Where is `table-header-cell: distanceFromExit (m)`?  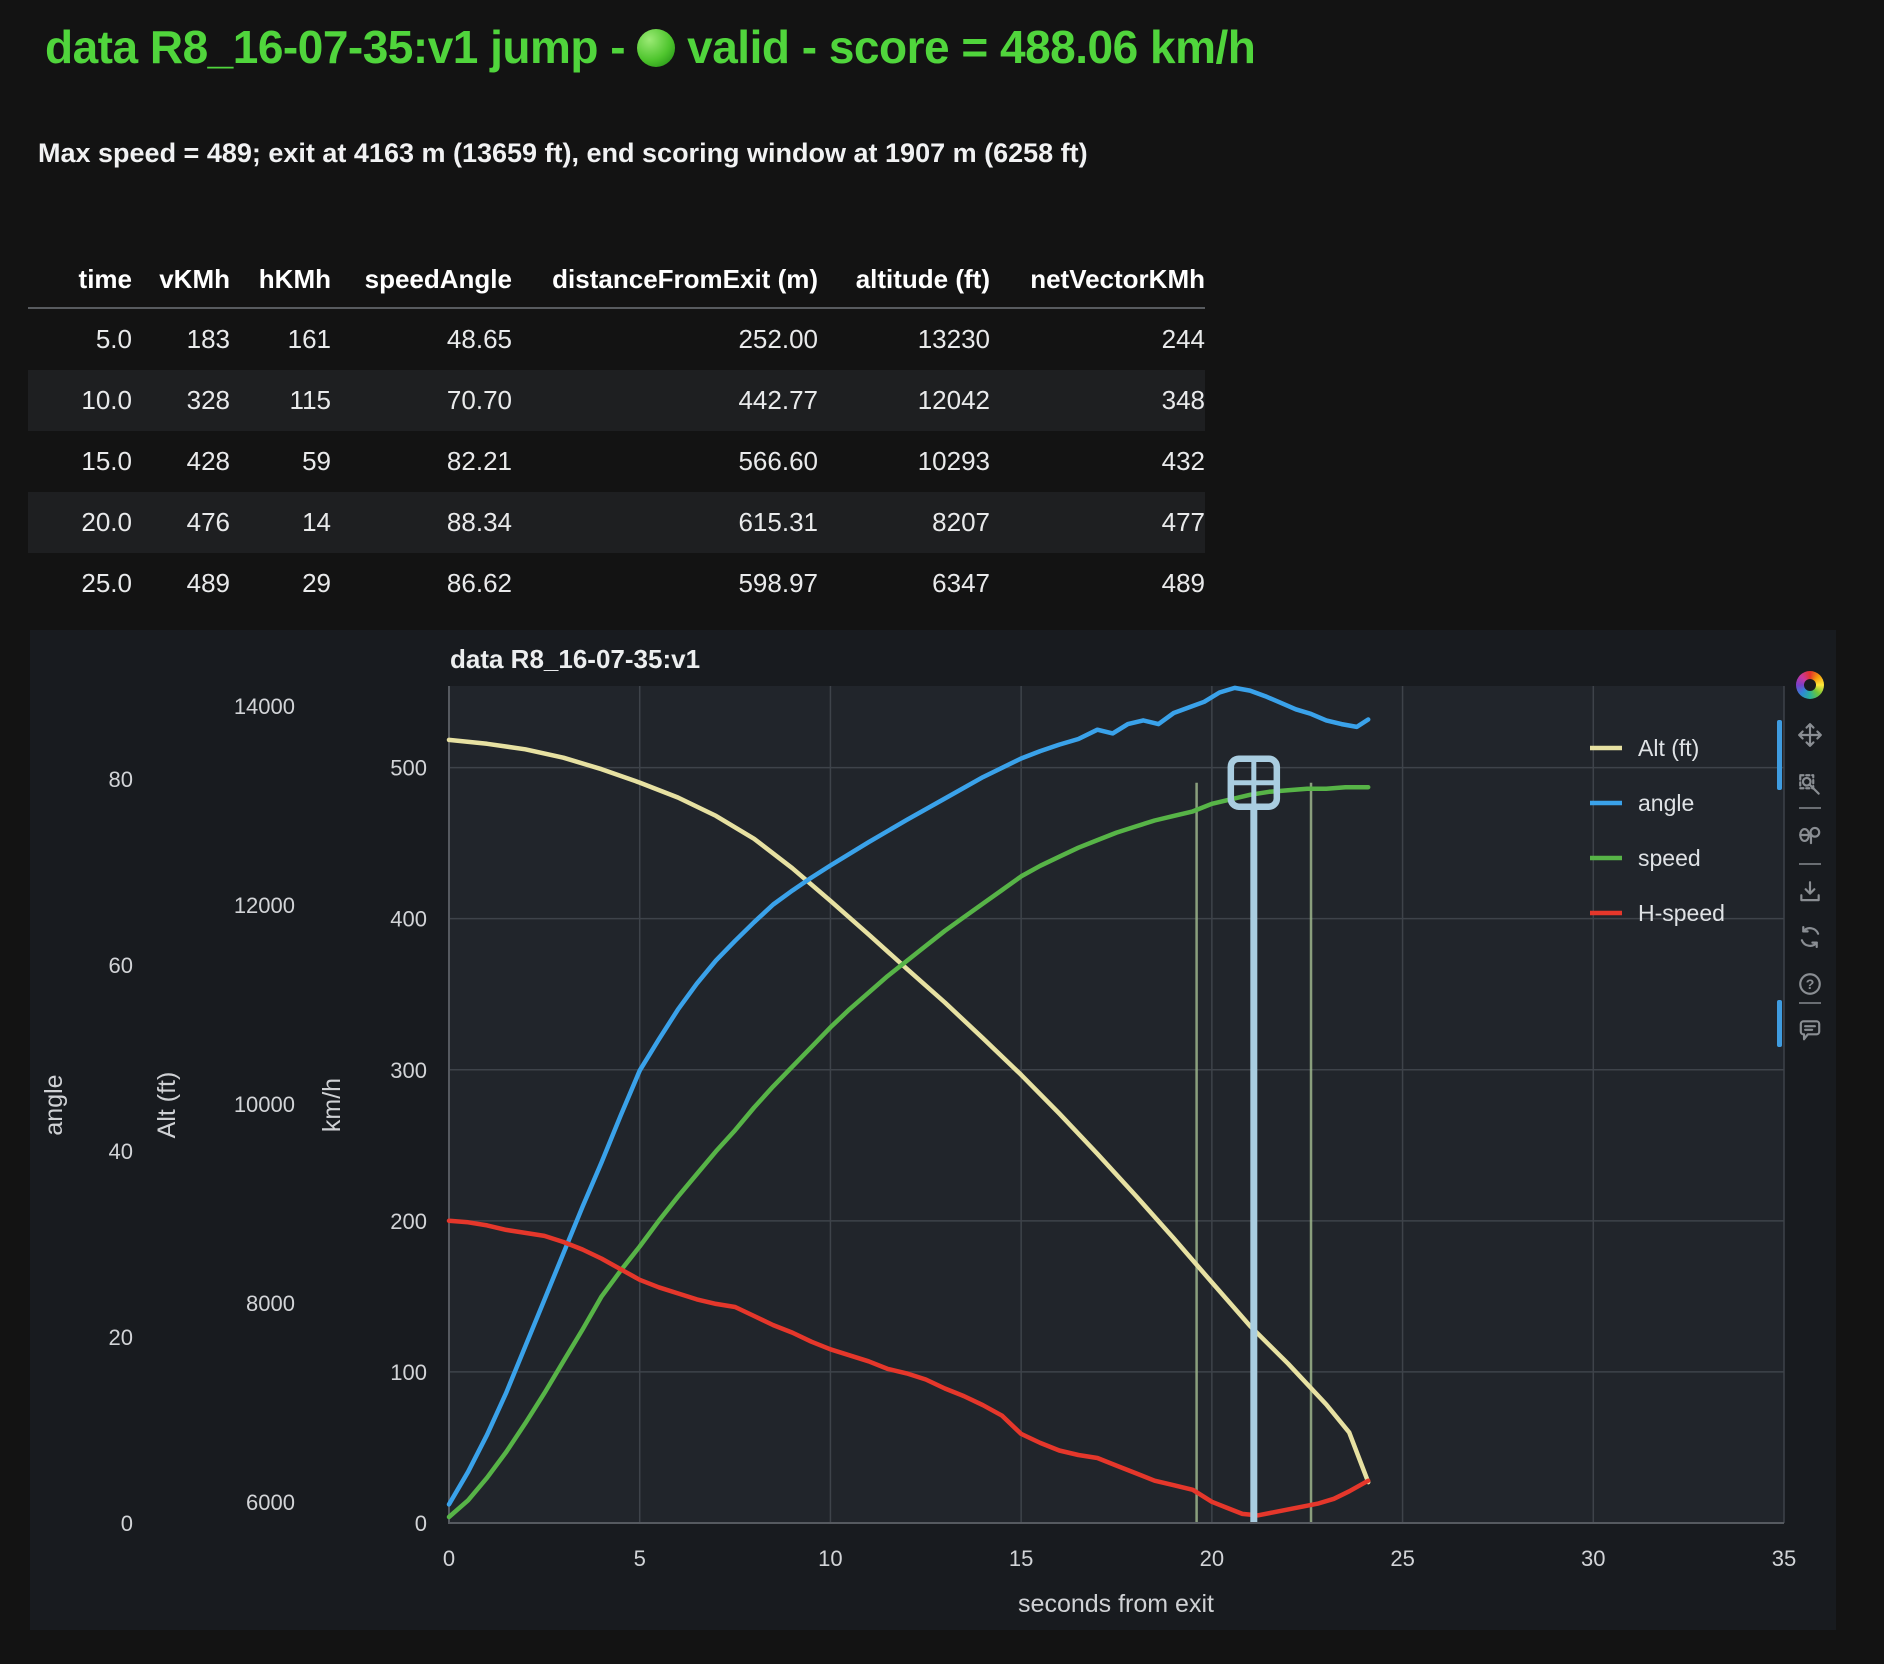
table-header-cell: distanceFromExit (m) is located at coordinates (665, 283).